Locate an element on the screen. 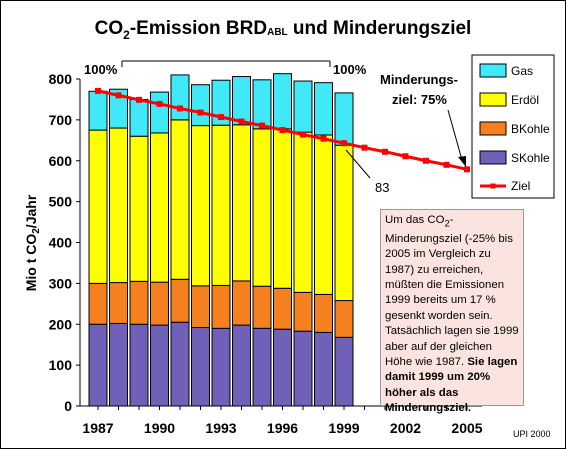 Image resolution: width=566 pixels, height=449 pixels. end-percent-label: 100% is located at coordinates (350, 69).